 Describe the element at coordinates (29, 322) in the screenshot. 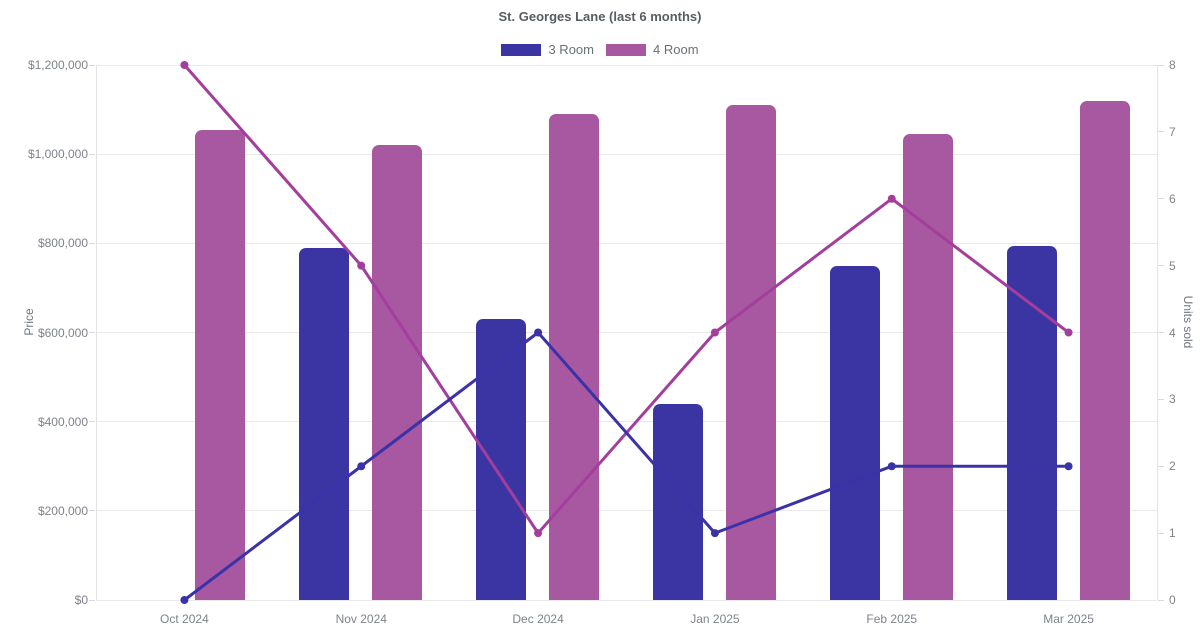

I see `left-axis-title: Price` at that location.